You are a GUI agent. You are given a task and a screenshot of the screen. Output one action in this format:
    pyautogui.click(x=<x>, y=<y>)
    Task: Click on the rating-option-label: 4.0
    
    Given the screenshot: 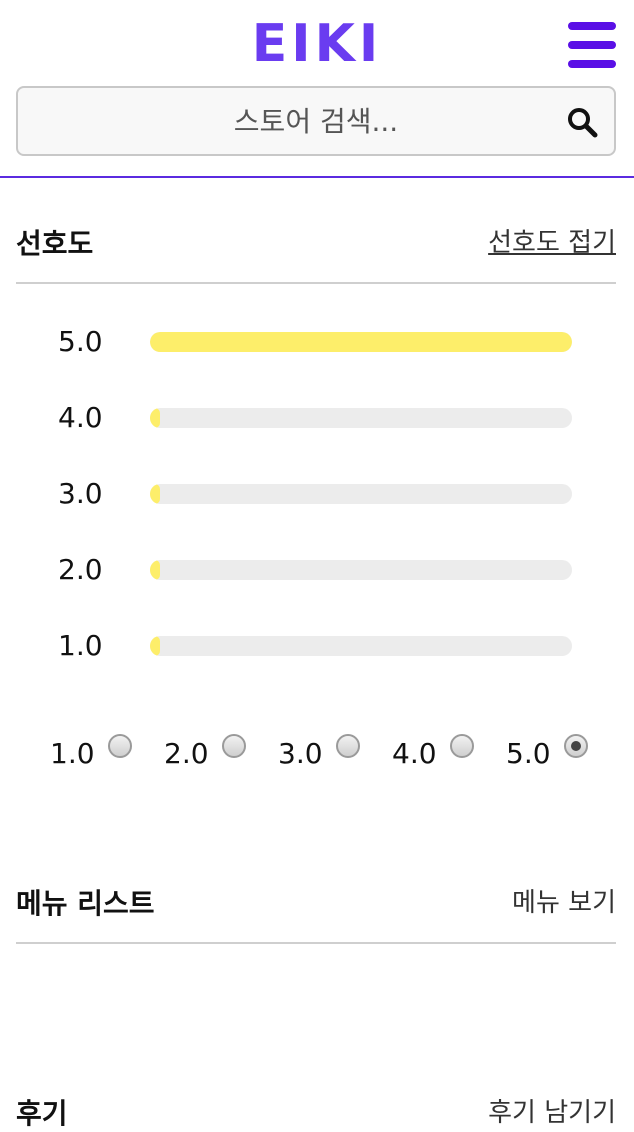 What is the action you would take?
    pyautogui.click(x=414, y=753)
    